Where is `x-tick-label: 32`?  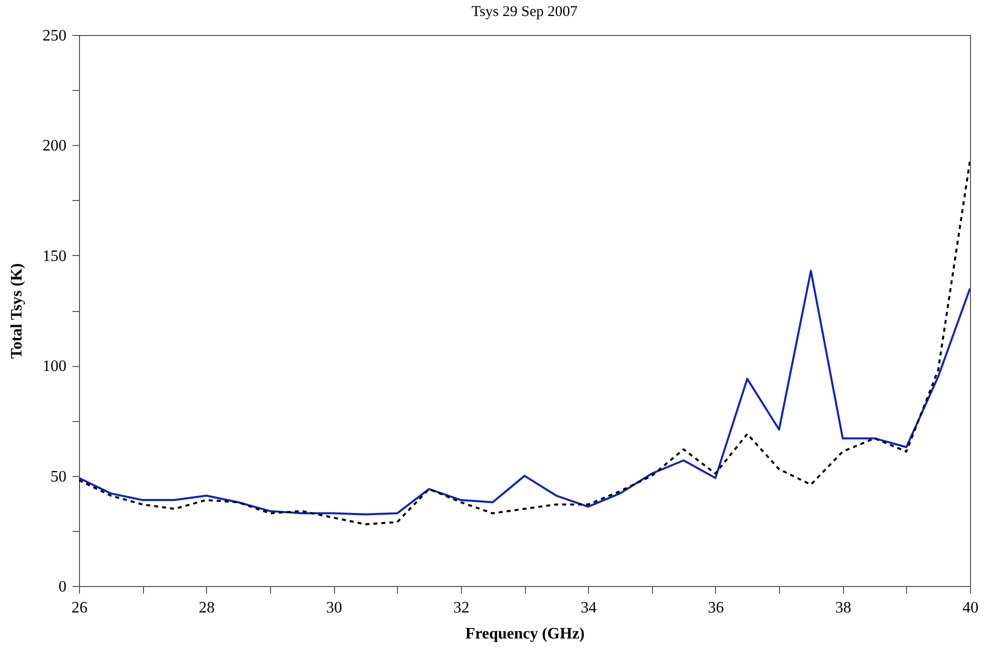
x-tick-label: 32 is located at coordinates (461, 608).